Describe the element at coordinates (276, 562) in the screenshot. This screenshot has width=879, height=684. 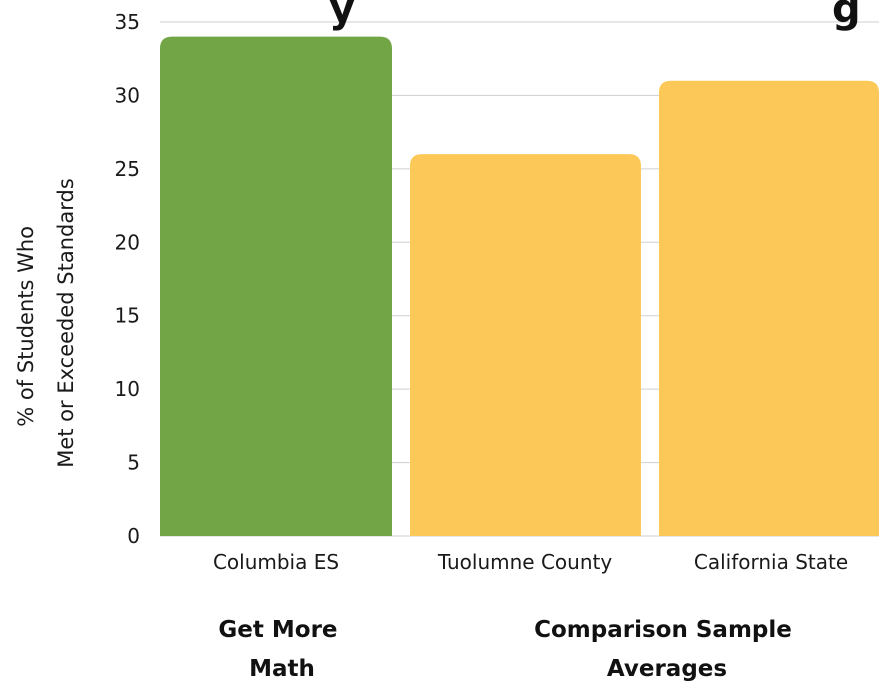
I see `category-label: Columbia ES` at that location.